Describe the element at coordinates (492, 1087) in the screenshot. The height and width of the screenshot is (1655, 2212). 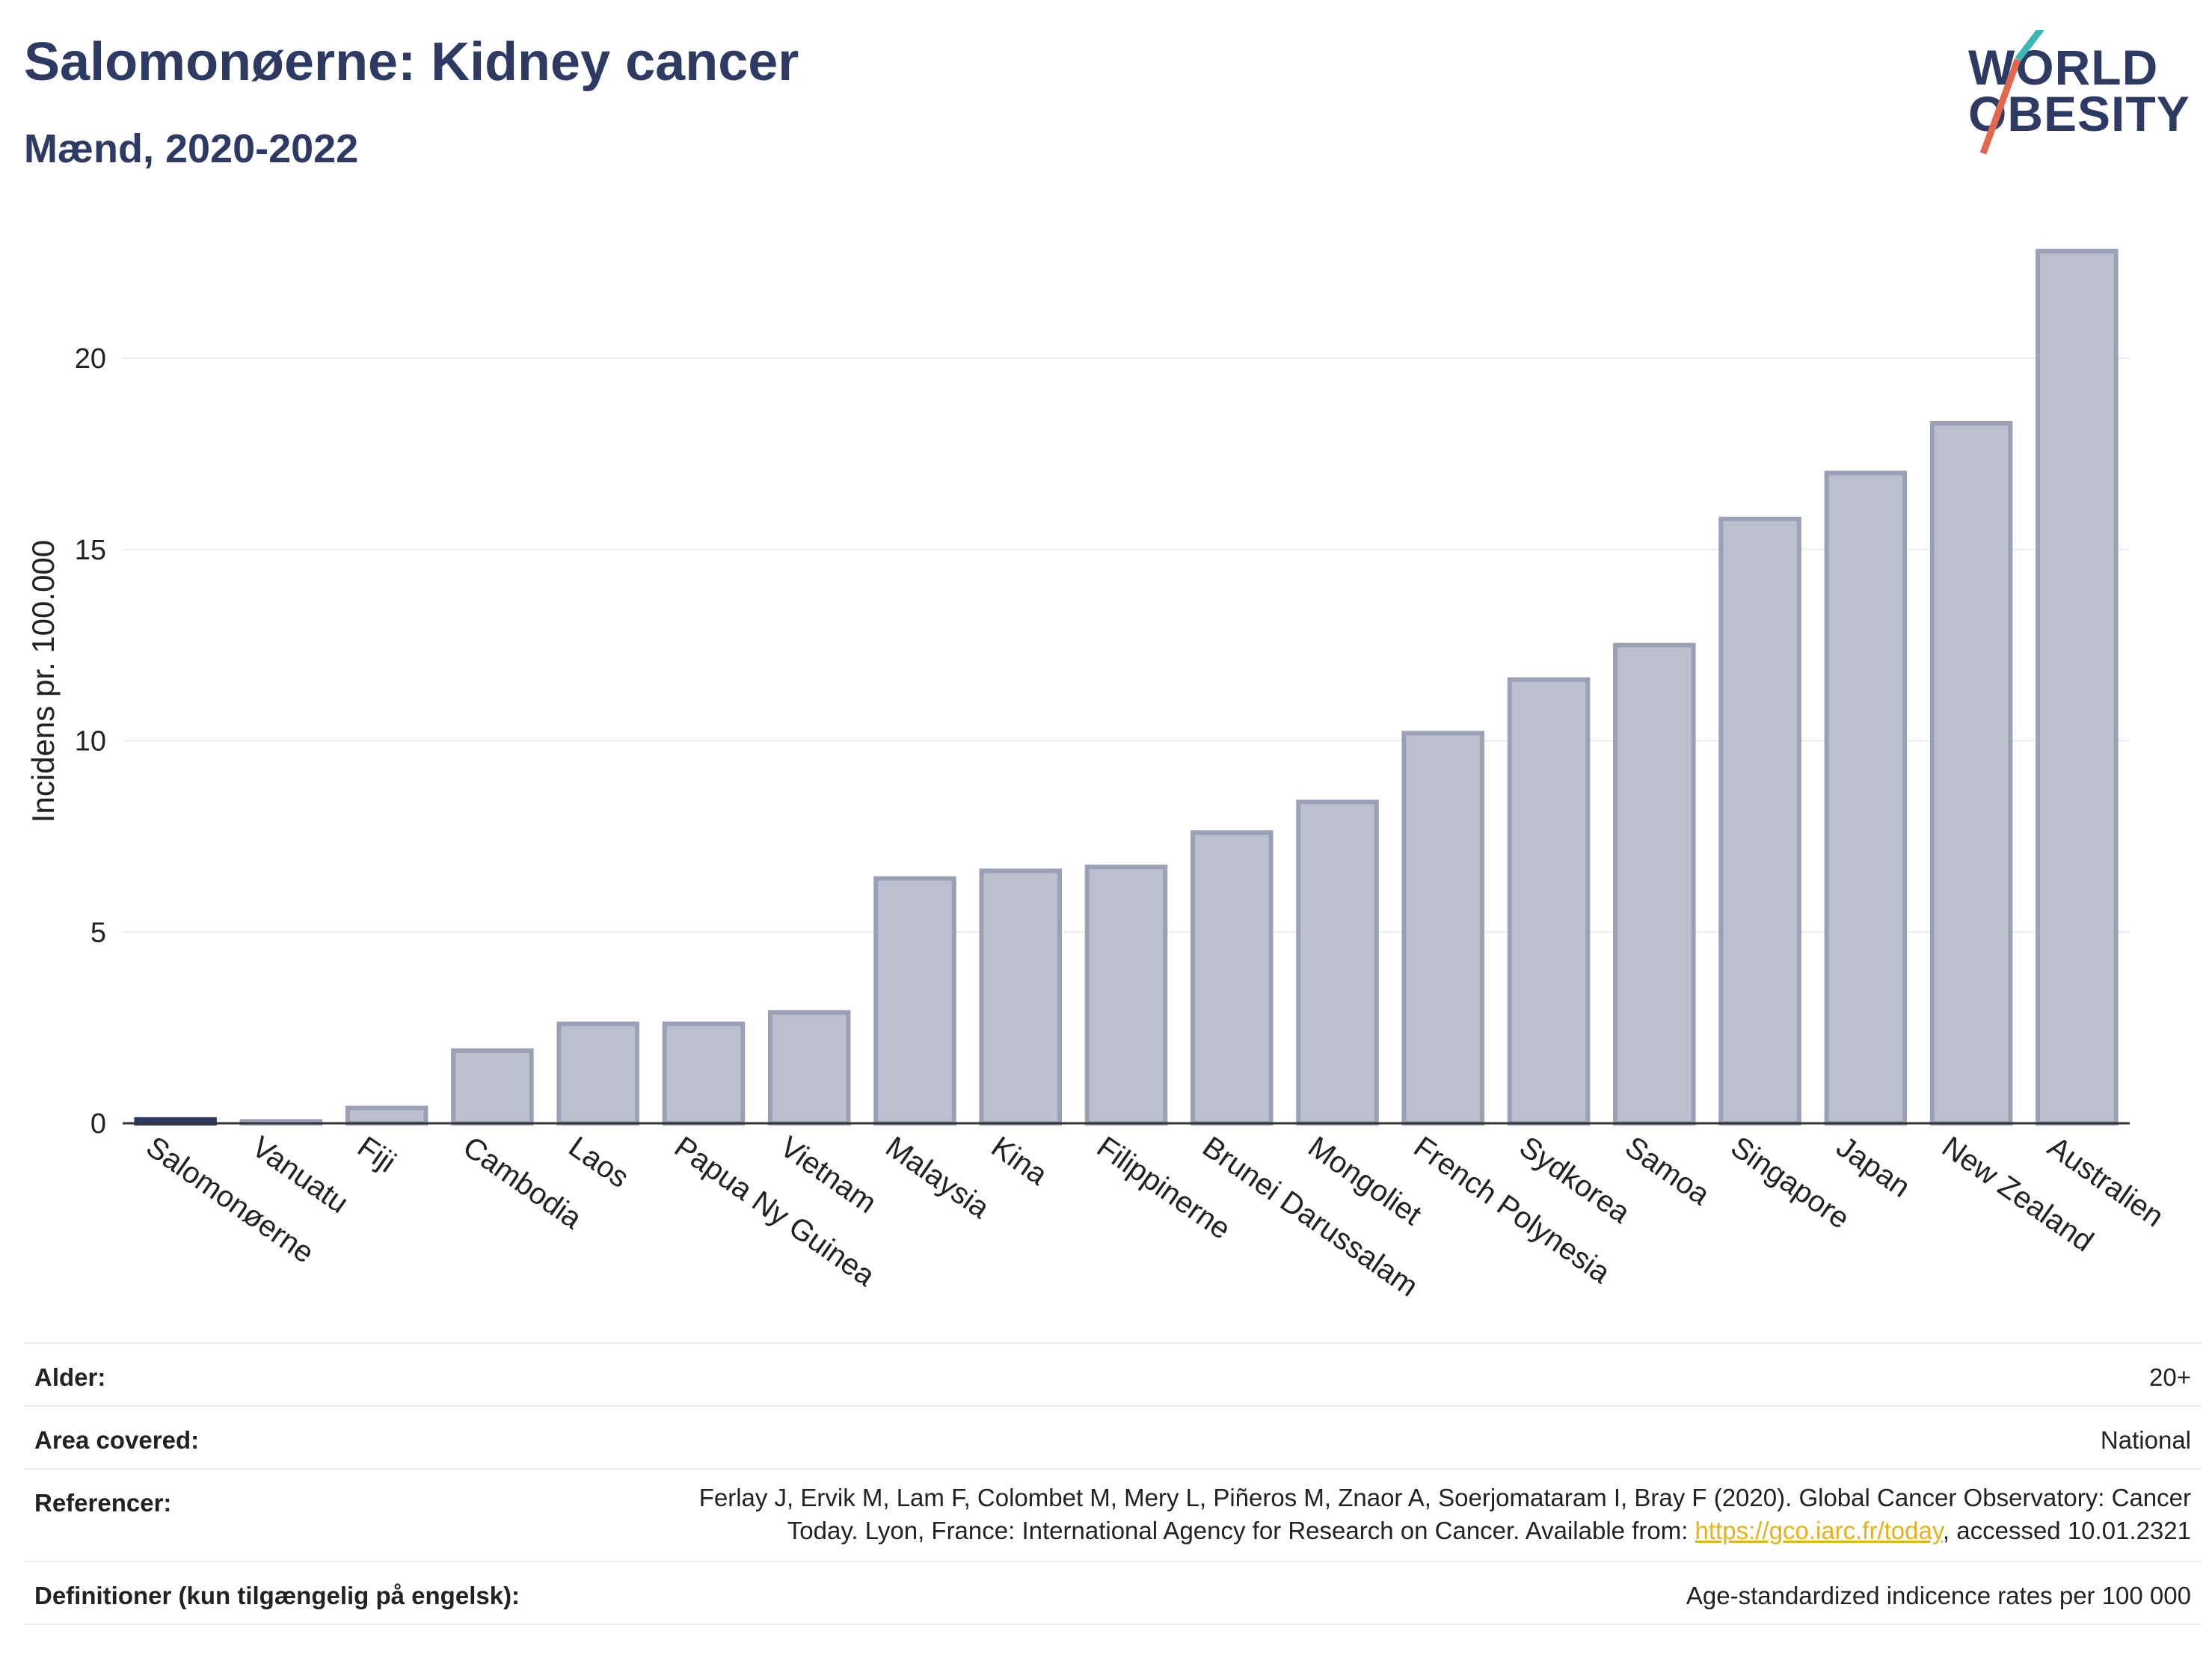
I see `bar-cambodia` at that location.